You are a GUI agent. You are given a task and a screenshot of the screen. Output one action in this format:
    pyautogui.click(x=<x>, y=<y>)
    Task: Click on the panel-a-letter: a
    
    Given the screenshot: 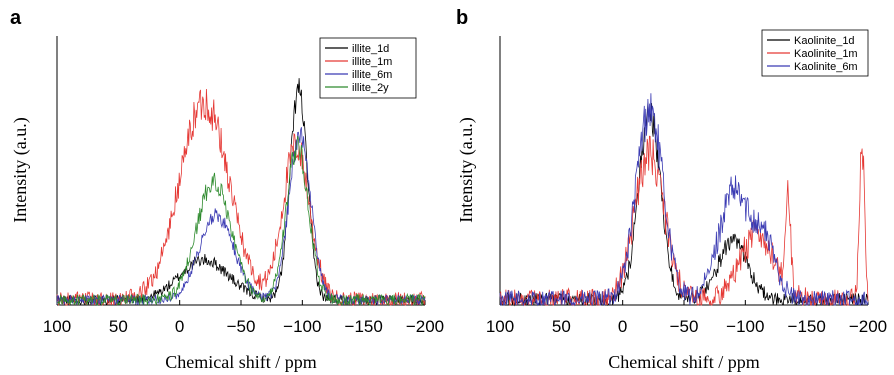 What is the action you would take?
    pyautogui.click(x=16, y=18)
    